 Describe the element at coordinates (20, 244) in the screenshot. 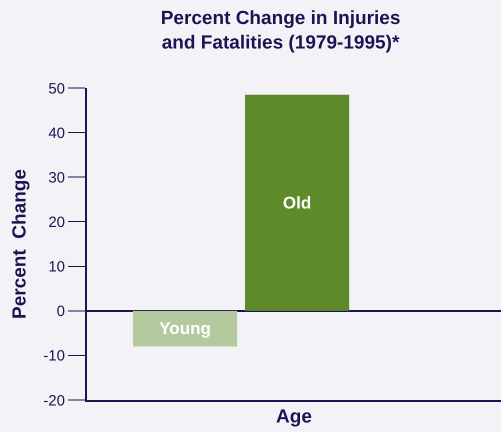

I see `y-axis-title: Percent Change` at that location.